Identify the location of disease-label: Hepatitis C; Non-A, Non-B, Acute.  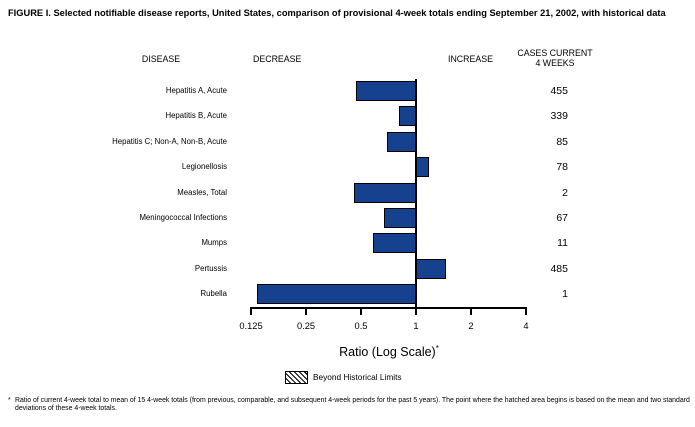
(169, 141).